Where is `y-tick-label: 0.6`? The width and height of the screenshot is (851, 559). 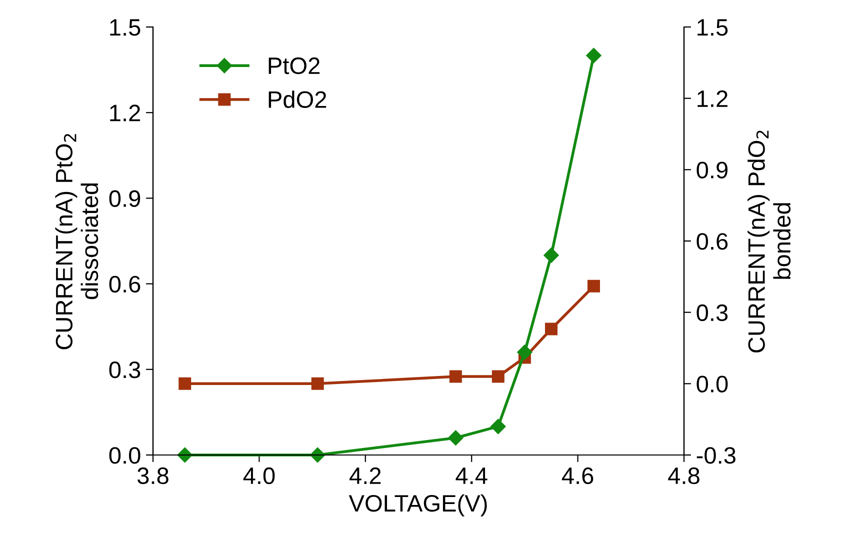 y-tick-label: 0.6 is located at coordinates (124, 284).